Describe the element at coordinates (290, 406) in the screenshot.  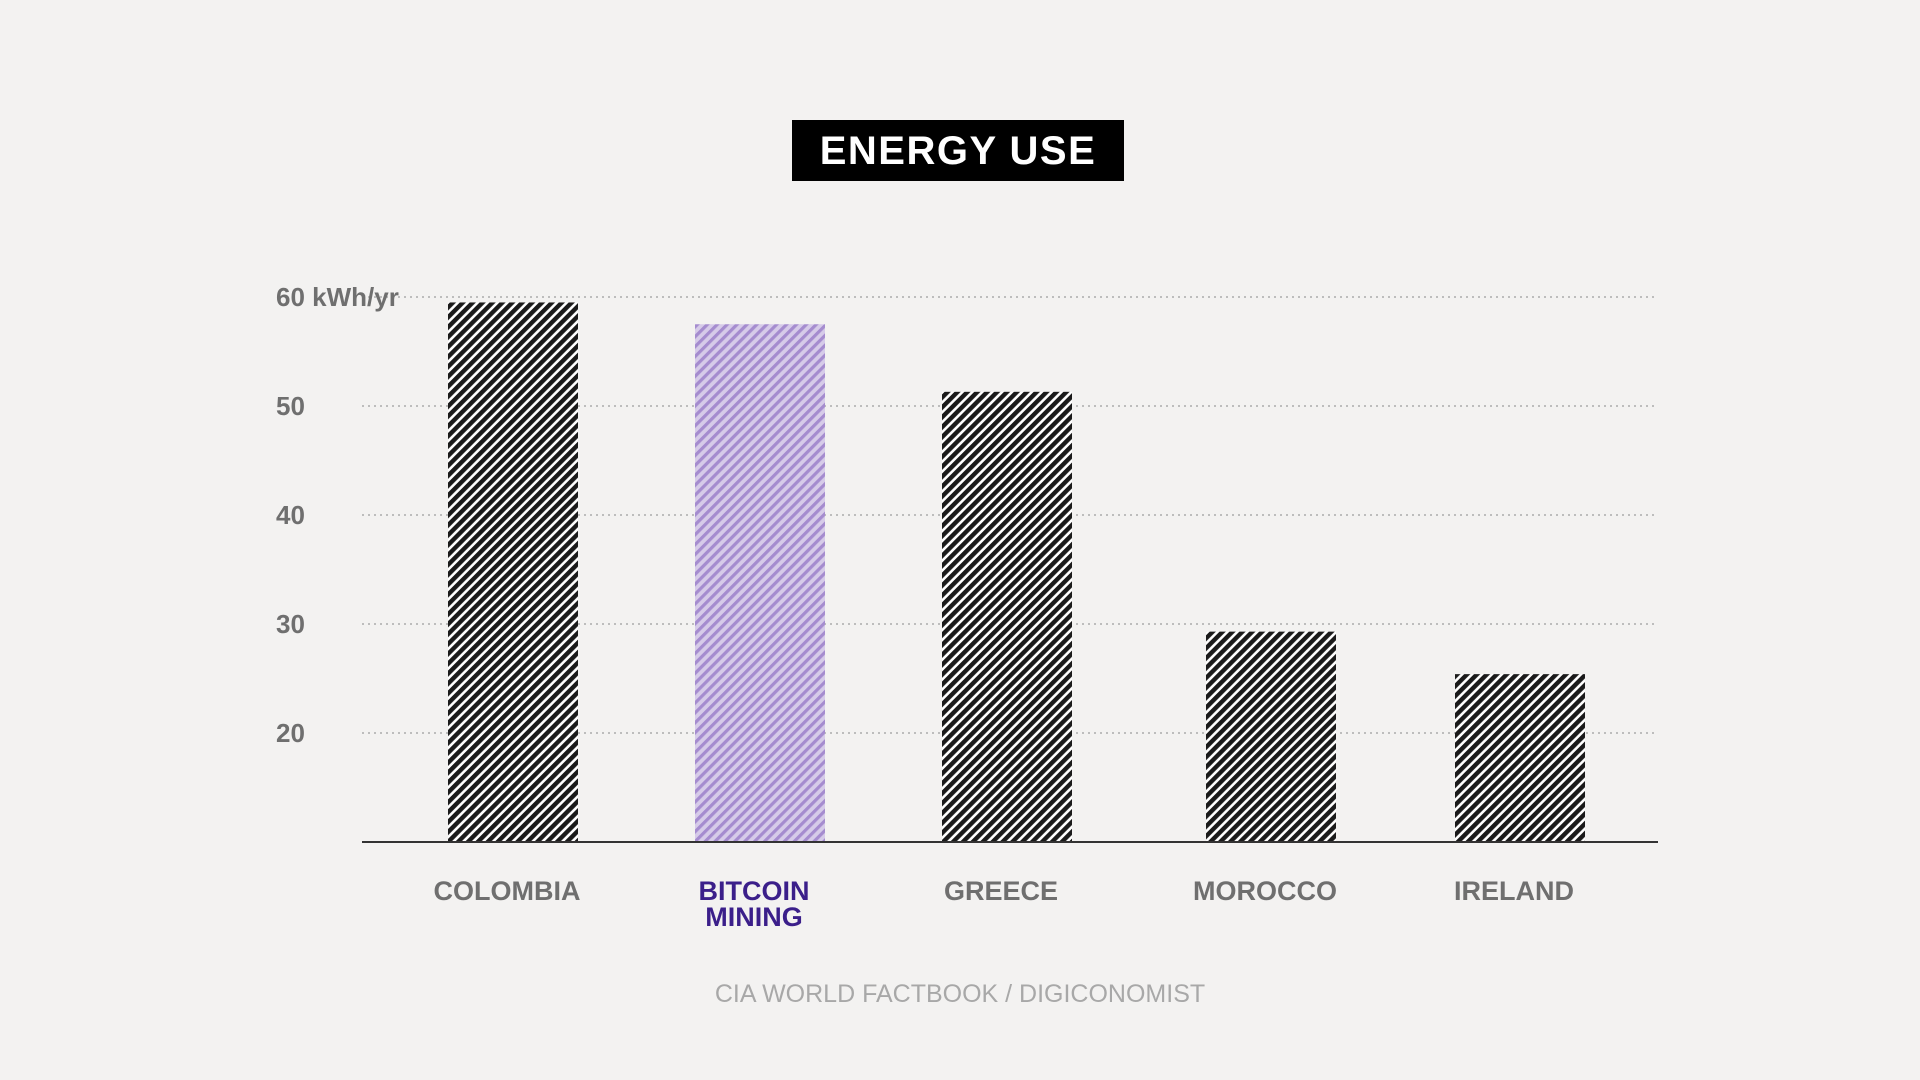
I see `y-tick-label-50: 50` at that location.